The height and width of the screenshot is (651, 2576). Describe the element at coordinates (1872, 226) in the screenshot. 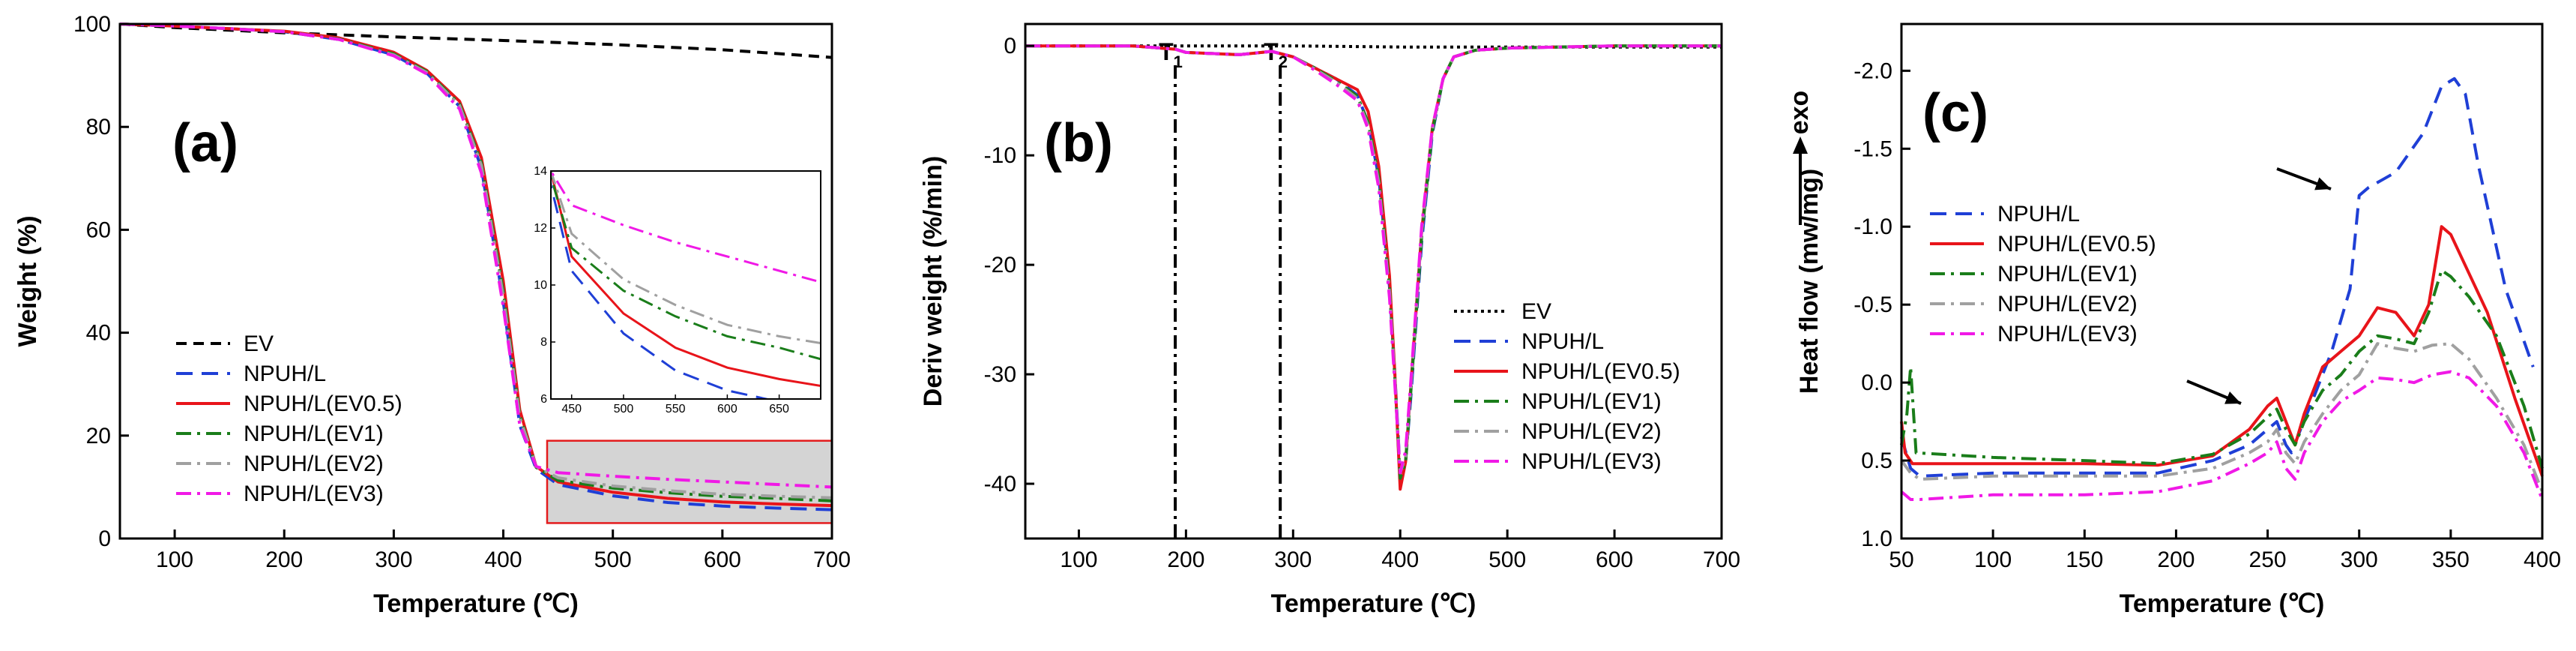

I see `y-tick-label-2: -1.0` at that location.